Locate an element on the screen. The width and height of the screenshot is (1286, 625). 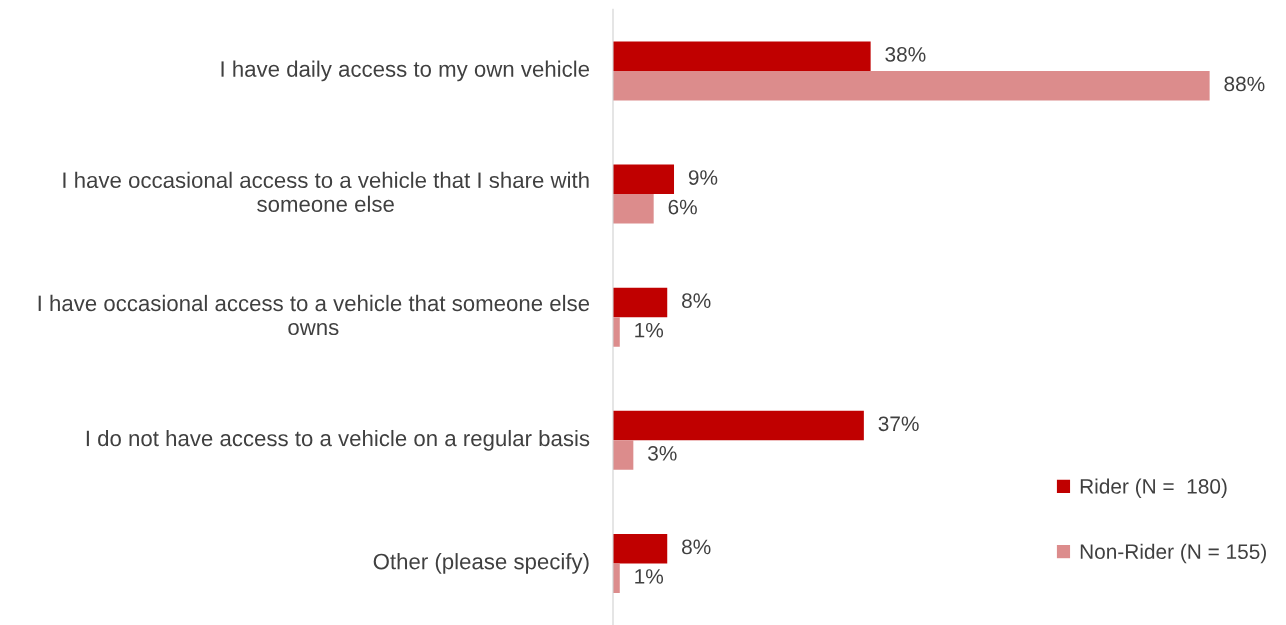
data-label: 9% is located at coordinates (703, 177).